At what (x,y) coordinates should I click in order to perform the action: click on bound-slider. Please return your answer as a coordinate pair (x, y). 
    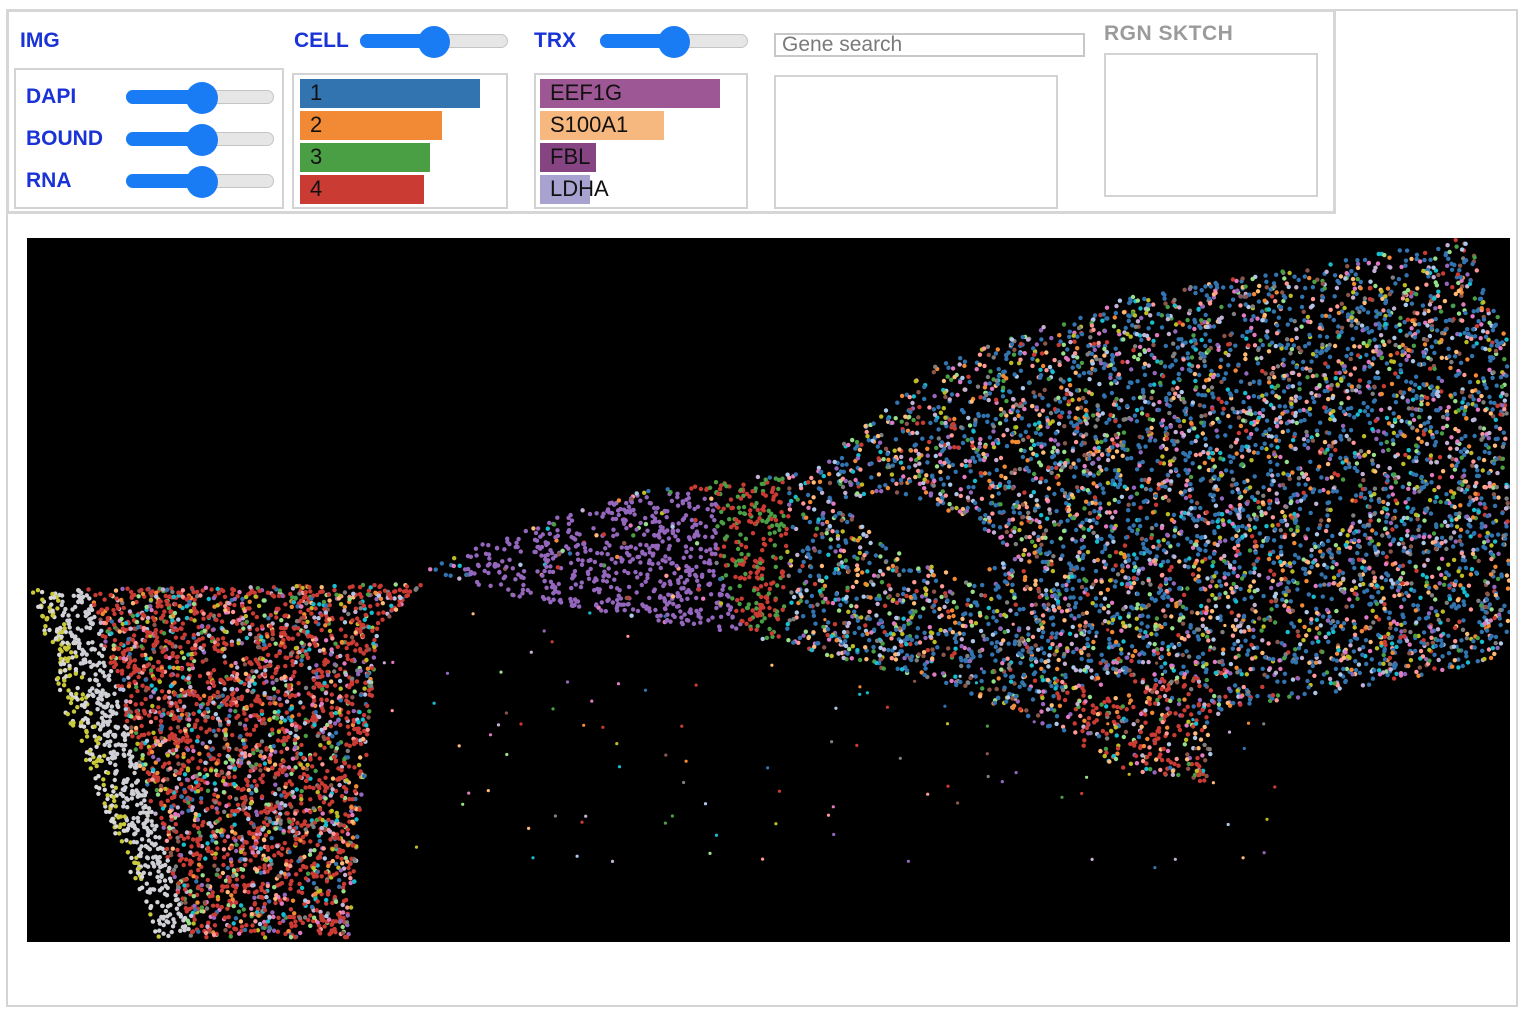
    Looking at the image, I should click on (200, 140).